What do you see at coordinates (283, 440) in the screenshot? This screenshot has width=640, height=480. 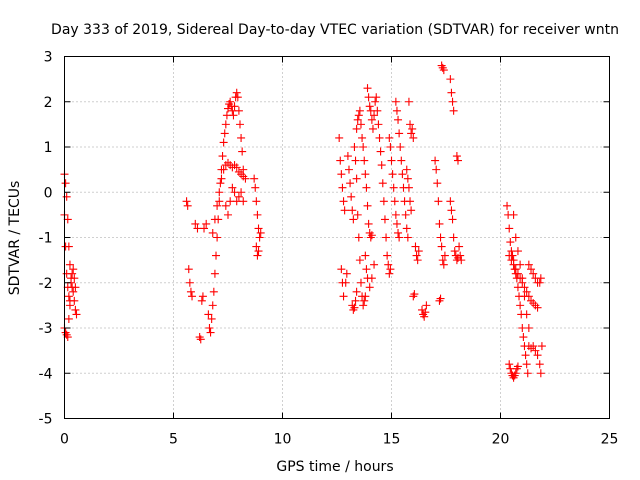 I see `x-tick-label: 10` at bounding box center [283, 440].